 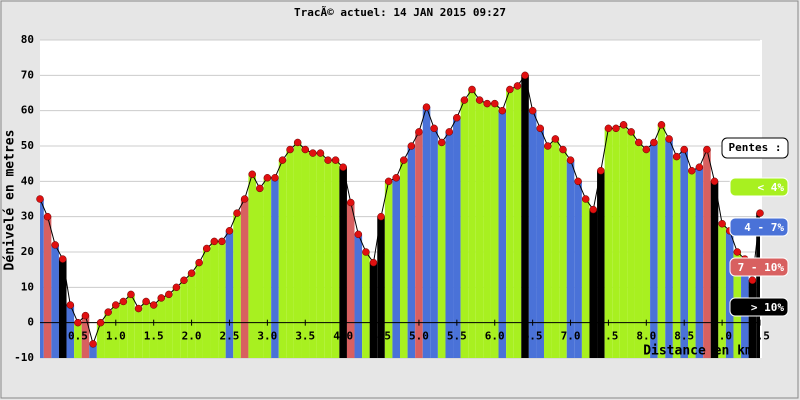 I want to click on x-tick-label: 8.5, so click(x=684, y=336).